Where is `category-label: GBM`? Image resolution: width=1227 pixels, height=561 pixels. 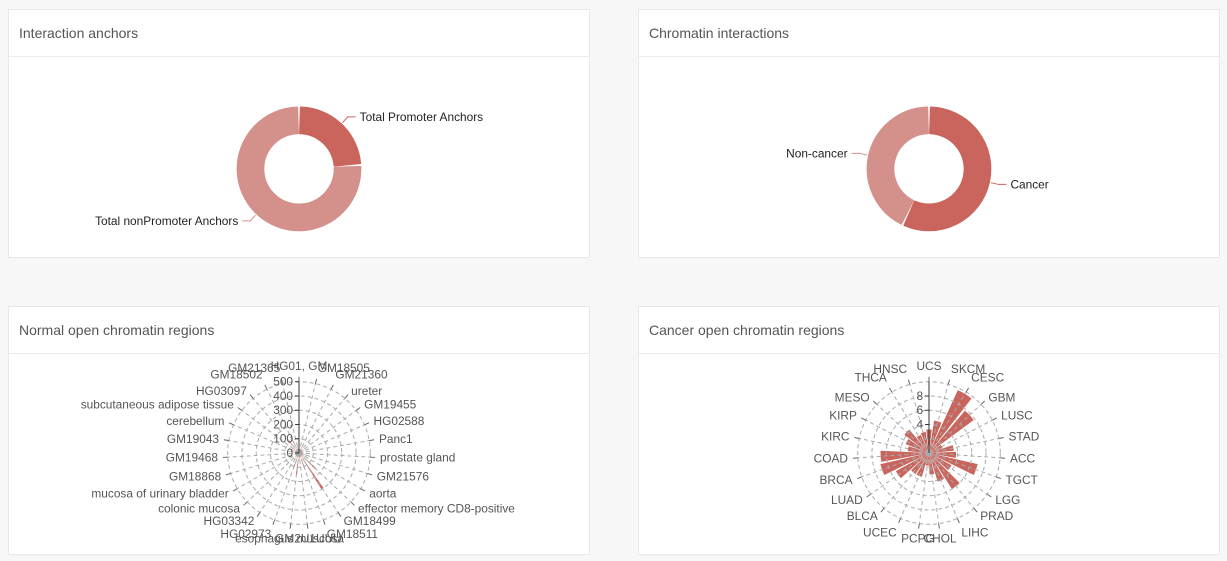
category-label: GBM is located at coordinates (1001, 398).